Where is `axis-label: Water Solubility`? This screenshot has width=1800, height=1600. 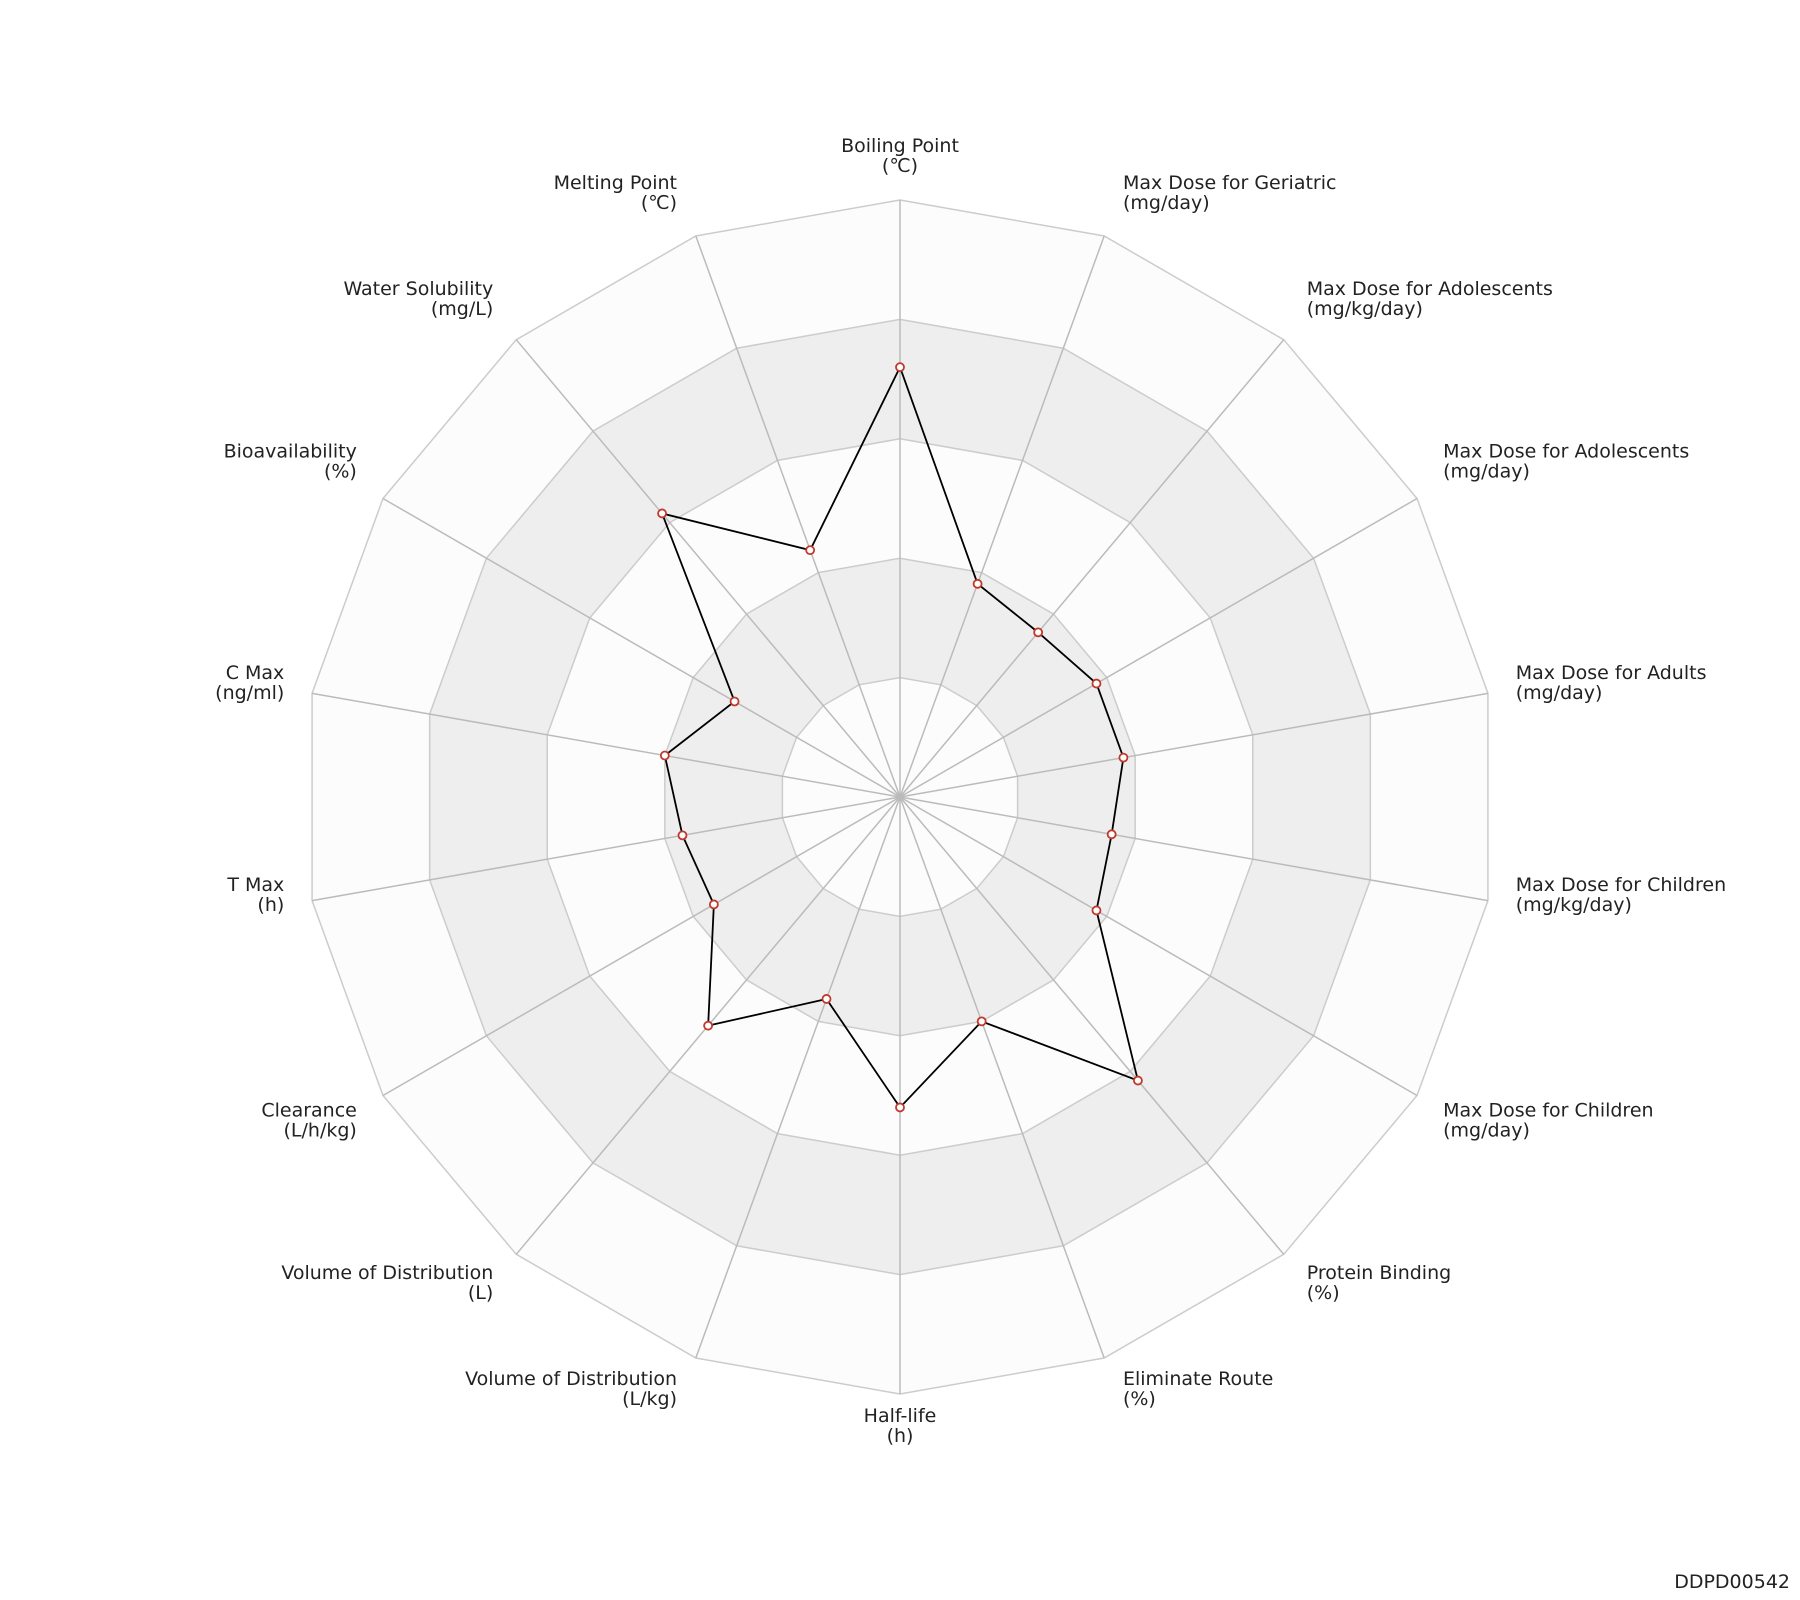
axis-label: Water Solubility is located at coordinates (418, 289).